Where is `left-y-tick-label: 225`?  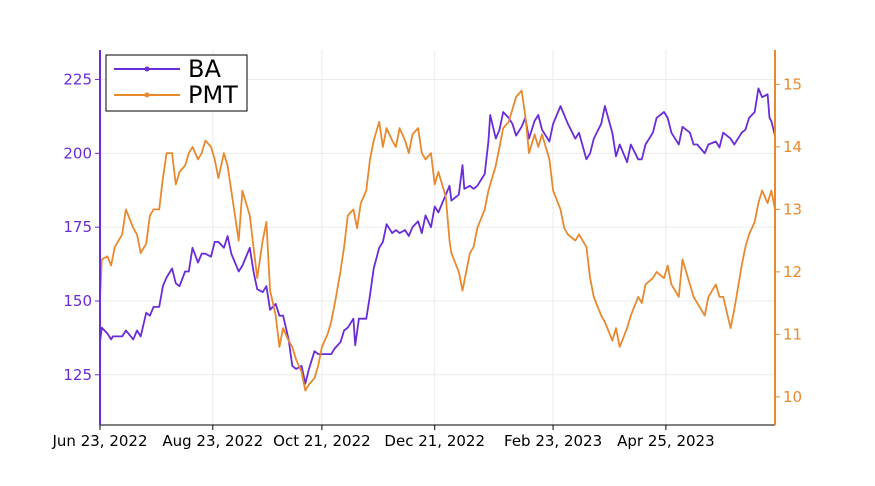 left-y-tick-label: 225 is located at coordinates (77, 80).